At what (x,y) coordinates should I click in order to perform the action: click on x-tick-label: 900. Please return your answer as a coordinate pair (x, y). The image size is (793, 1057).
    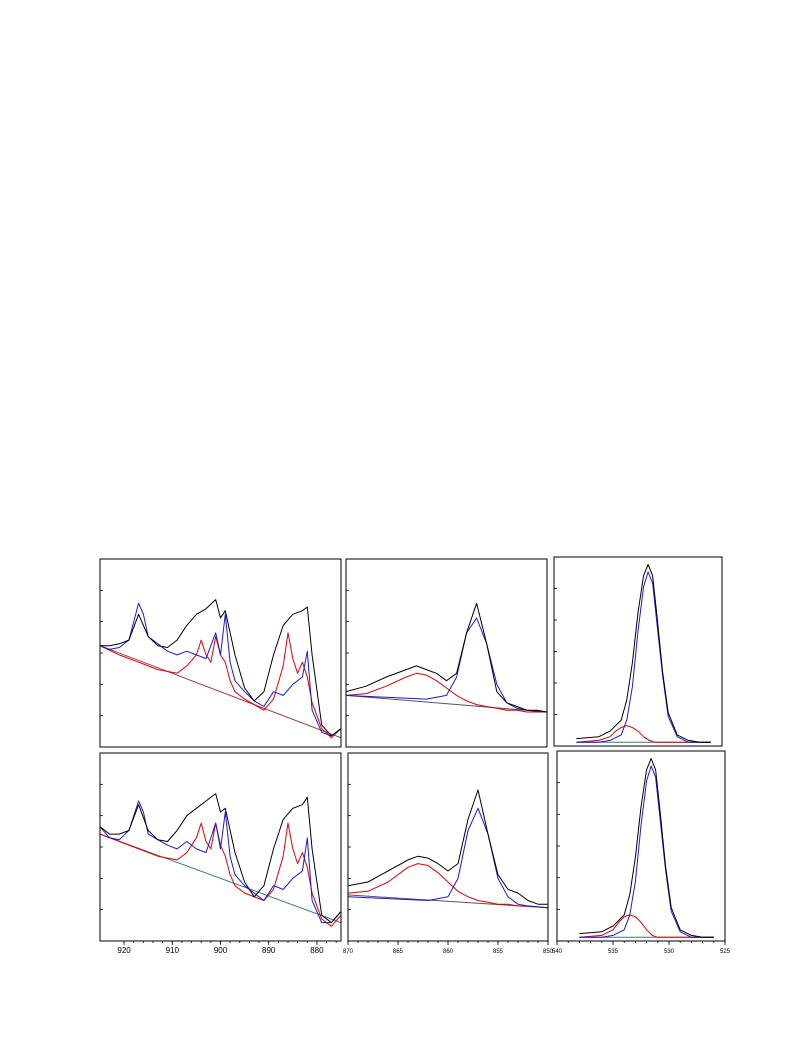
    Looking at the image, I should click on (221, 950).